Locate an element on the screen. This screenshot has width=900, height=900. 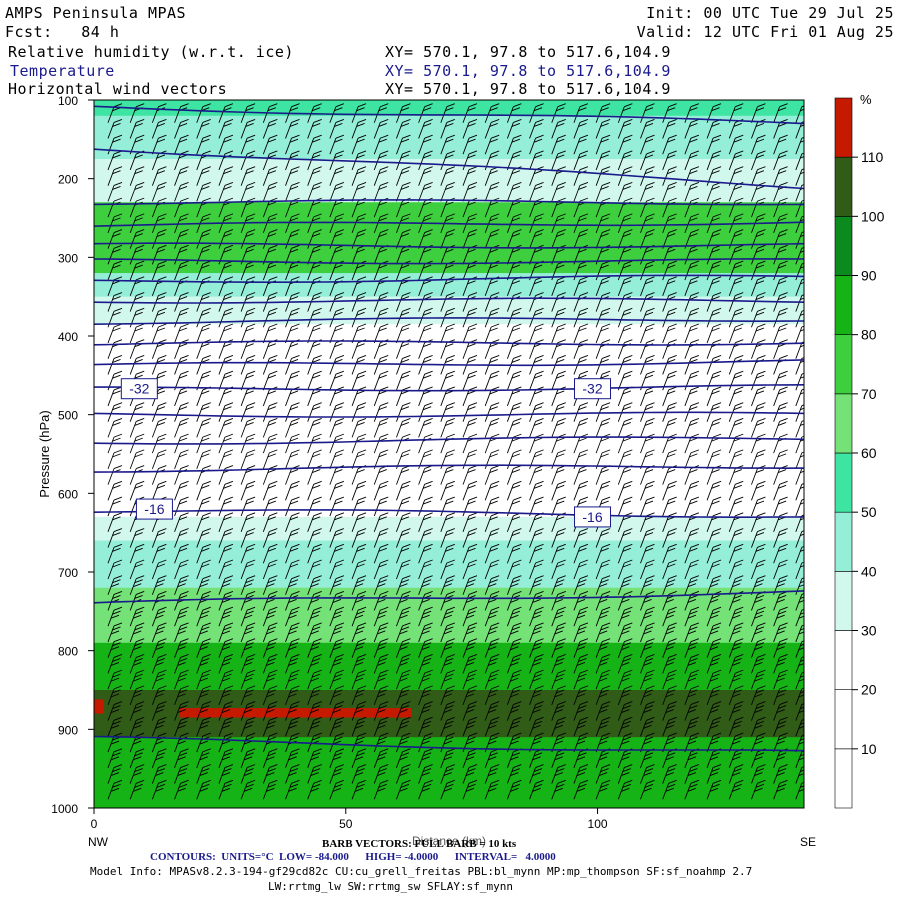
colorbar-tick-label: 20 is located at coordinates (869, 690).